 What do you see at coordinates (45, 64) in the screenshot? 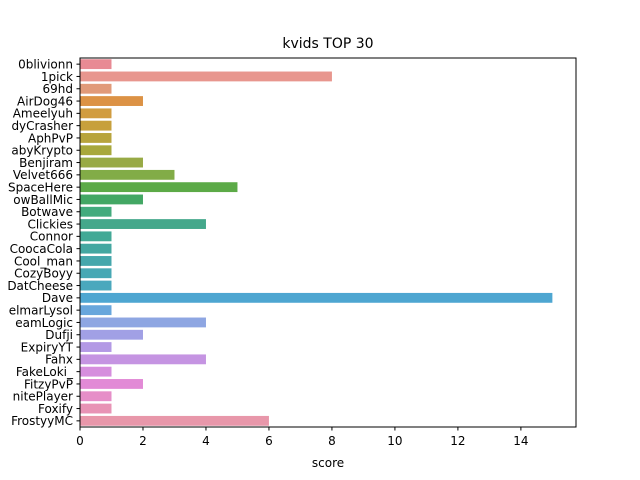
I see `y-tick-label: 0blivionn` at bounding box center [45, 64].